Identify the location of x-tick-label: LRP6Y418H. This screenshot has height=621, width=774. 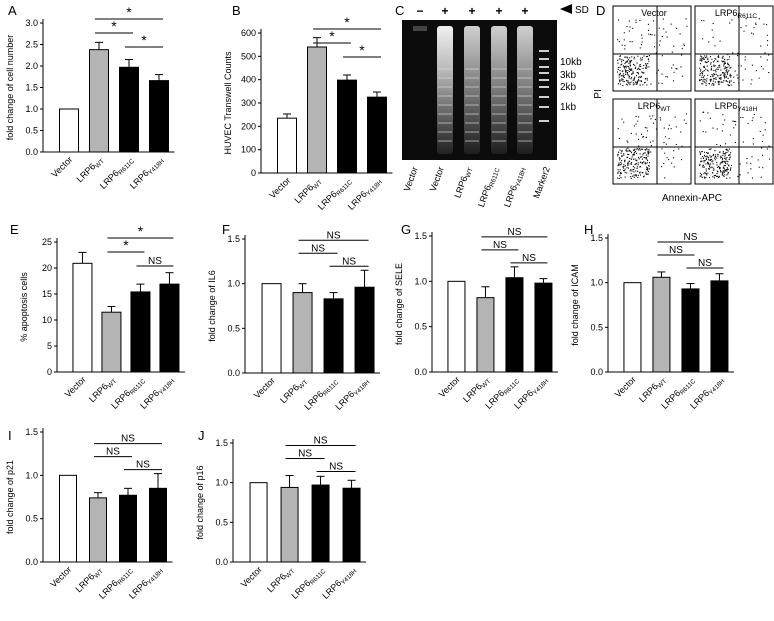
(147, 173).